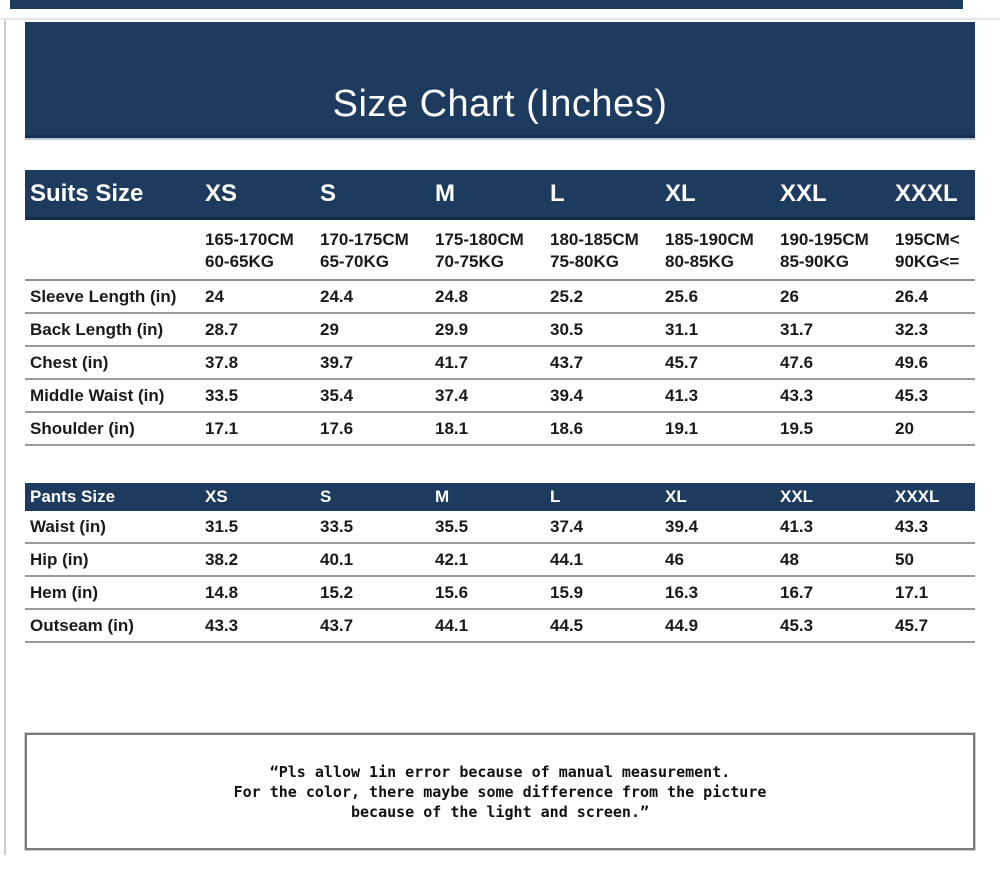 The width and height of the screenshot is (1000, 874). What do you see at coordinates (797, 428) in the screenshot?
I see `suits-row-value: 19.5` at bounding box center [797, 428].